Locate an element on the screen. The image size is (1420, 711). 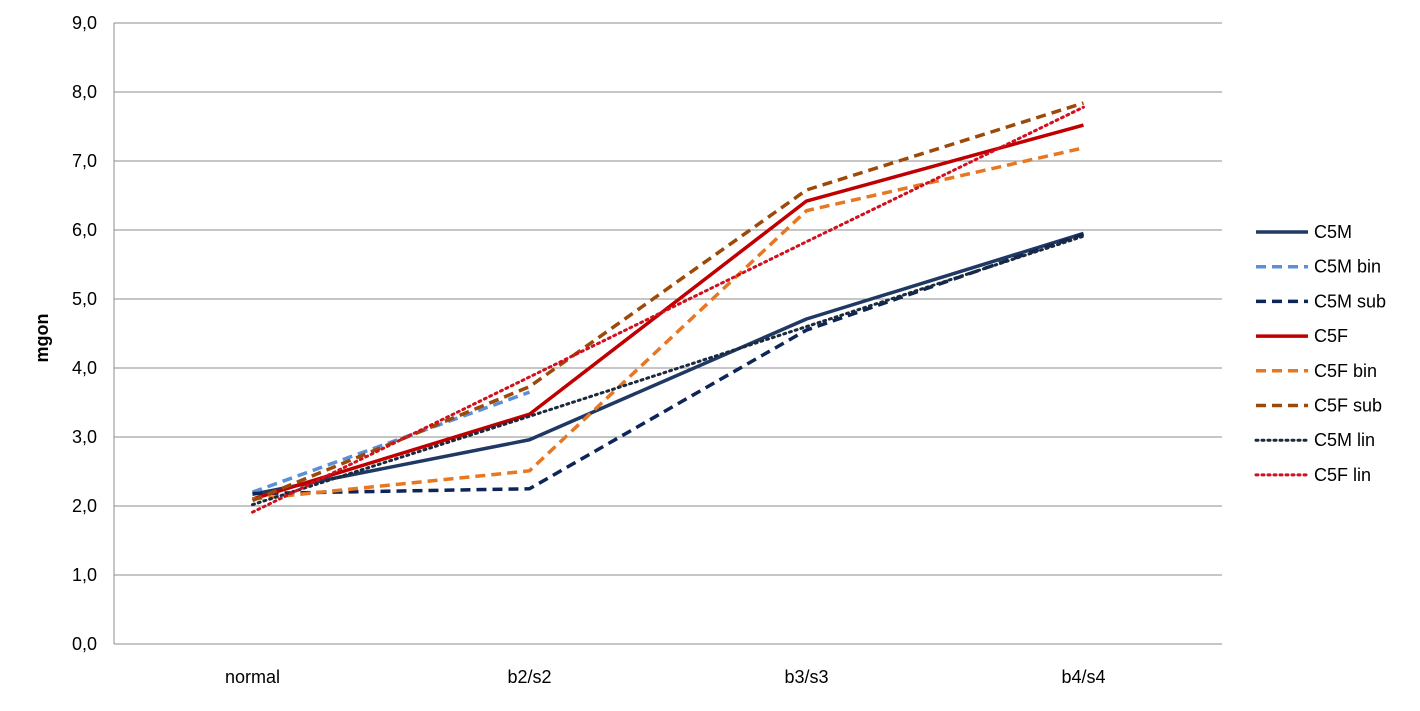
legend-label: C5M lin is located at coordinates (1344, 440).